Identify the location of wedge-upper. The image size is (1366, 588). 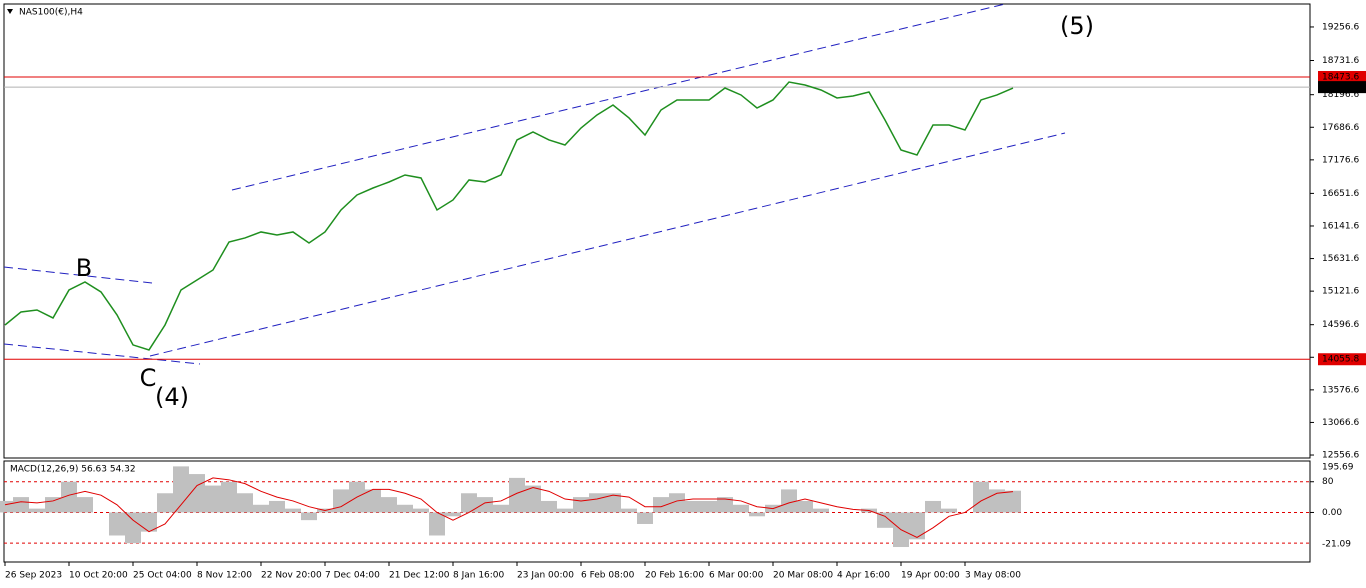
(78, 275).